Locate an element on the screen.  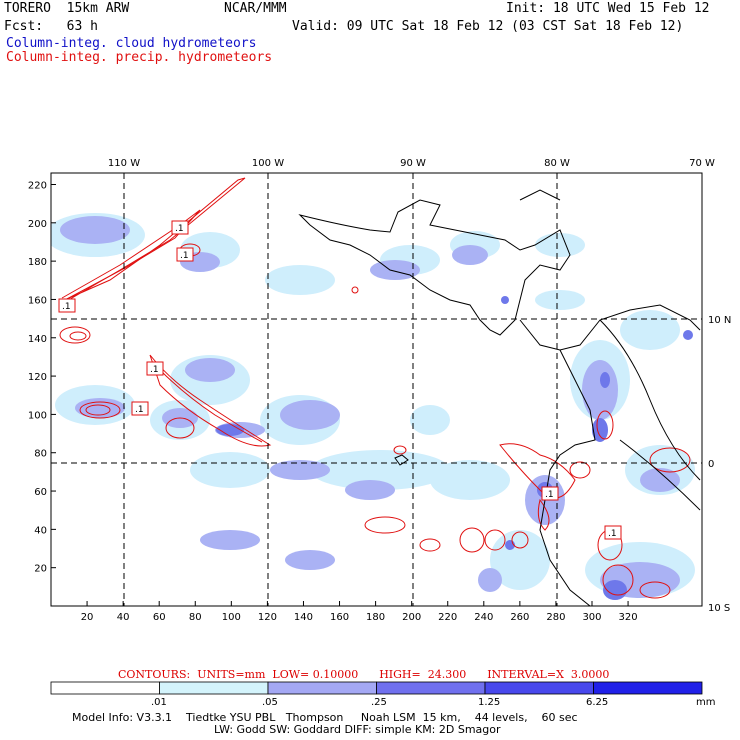
x-tick-label: 140 is located at coordinates (303, 617).